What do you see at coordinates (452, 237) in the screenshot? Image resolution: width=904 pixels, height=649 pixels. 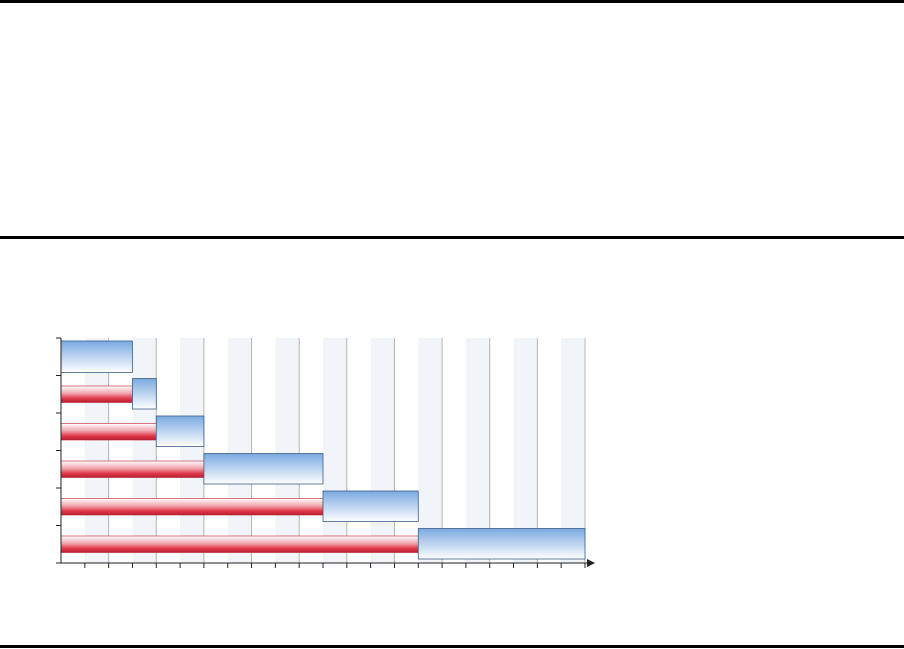 I see `middle-rule` at bounding box center [452, 237].